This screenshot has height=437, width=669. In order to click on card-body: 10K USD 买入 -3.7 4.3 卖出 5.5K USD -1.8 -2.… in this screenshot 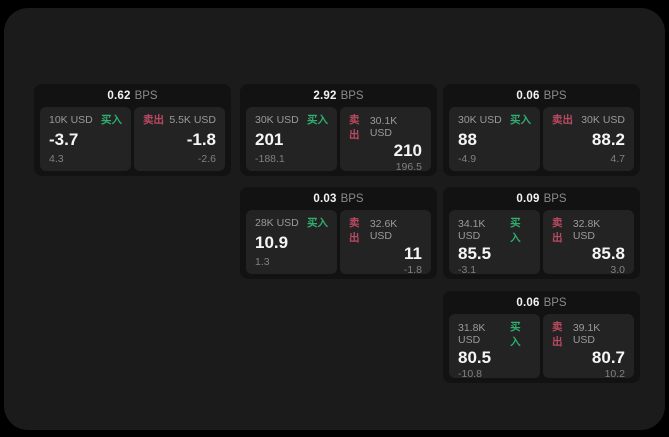, I will do `click(132, 139)`.